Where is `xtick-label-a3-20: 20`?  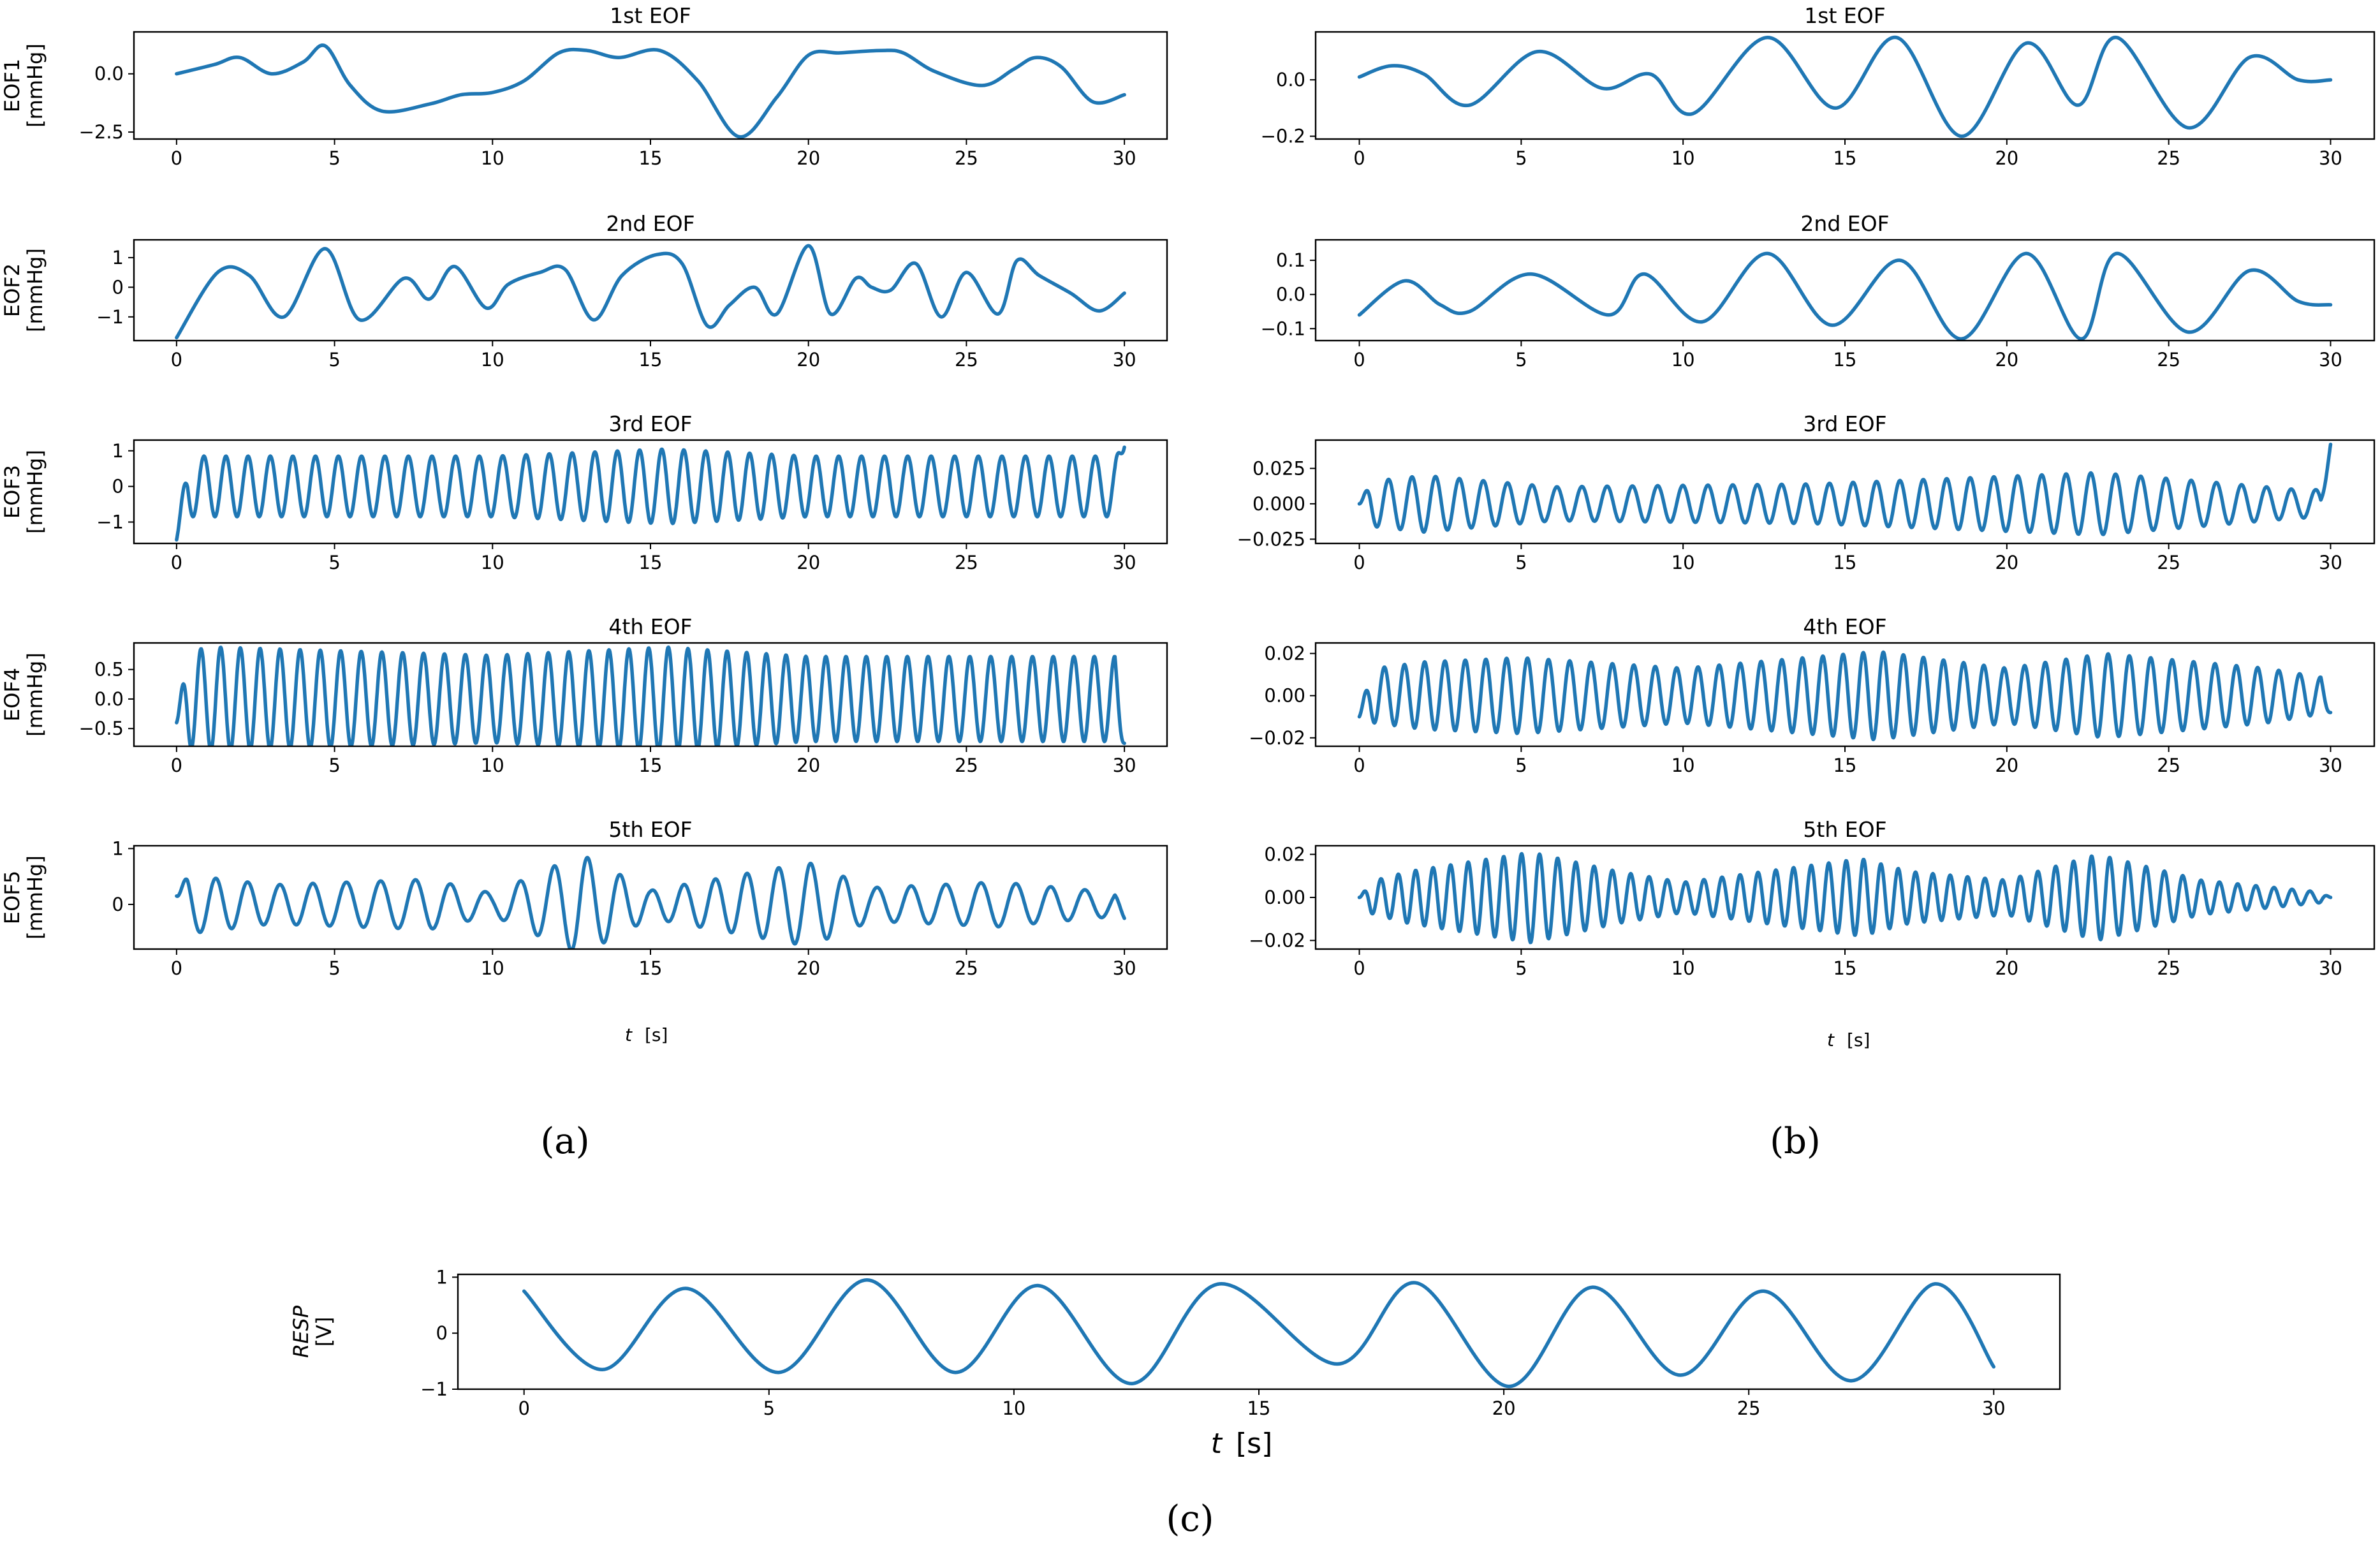
xtick-label-a3-20: 20 is located at coordinates (808, 562).